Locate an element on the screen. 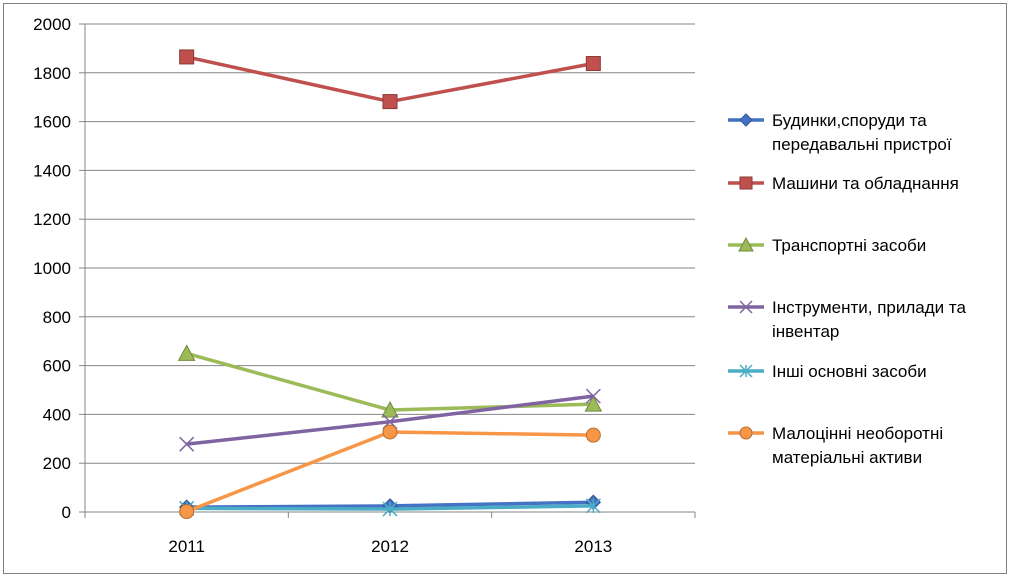 This screenshot has width=1012, height=579. legend-label: матеріальні активи is located at coordinates (847, 457).